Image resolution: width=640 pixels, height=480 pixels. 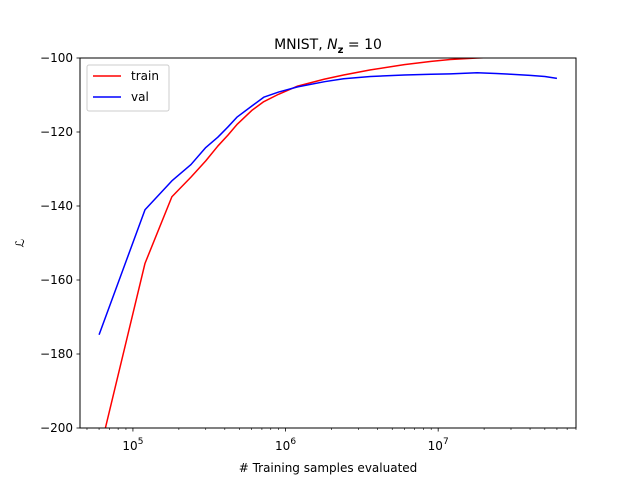 I want to click on y-tick-label: −140, so click(x=56, y=206).